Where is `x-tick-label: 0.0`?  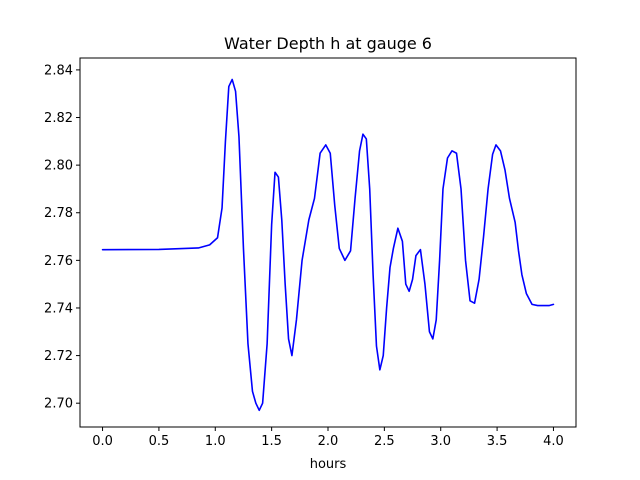
x-tick-label: 0.0 is located at coordinates (102, 441).